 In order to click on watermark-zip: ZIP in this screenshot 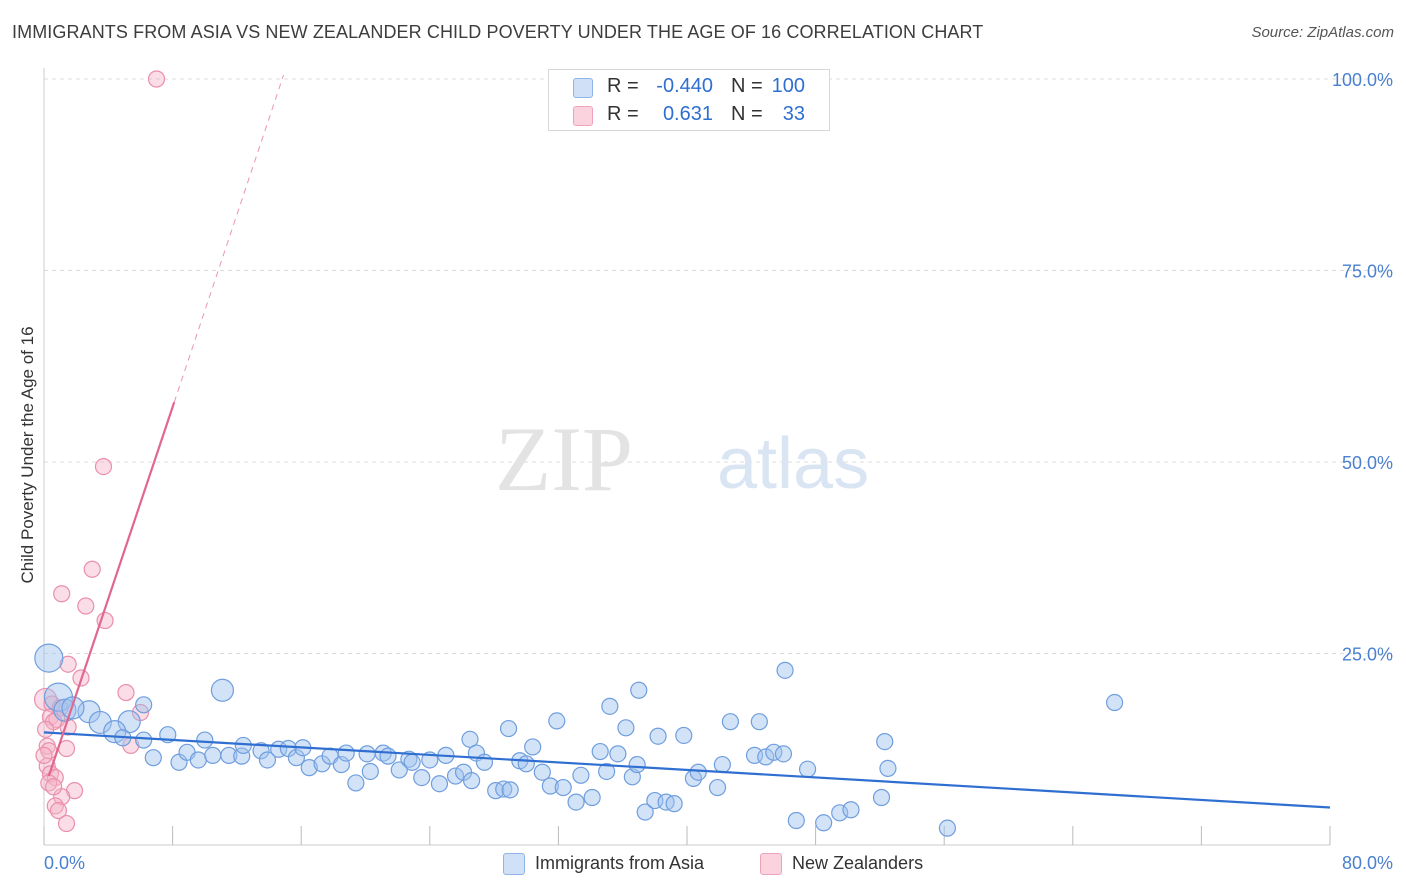, I will do `click(564, 459)`.